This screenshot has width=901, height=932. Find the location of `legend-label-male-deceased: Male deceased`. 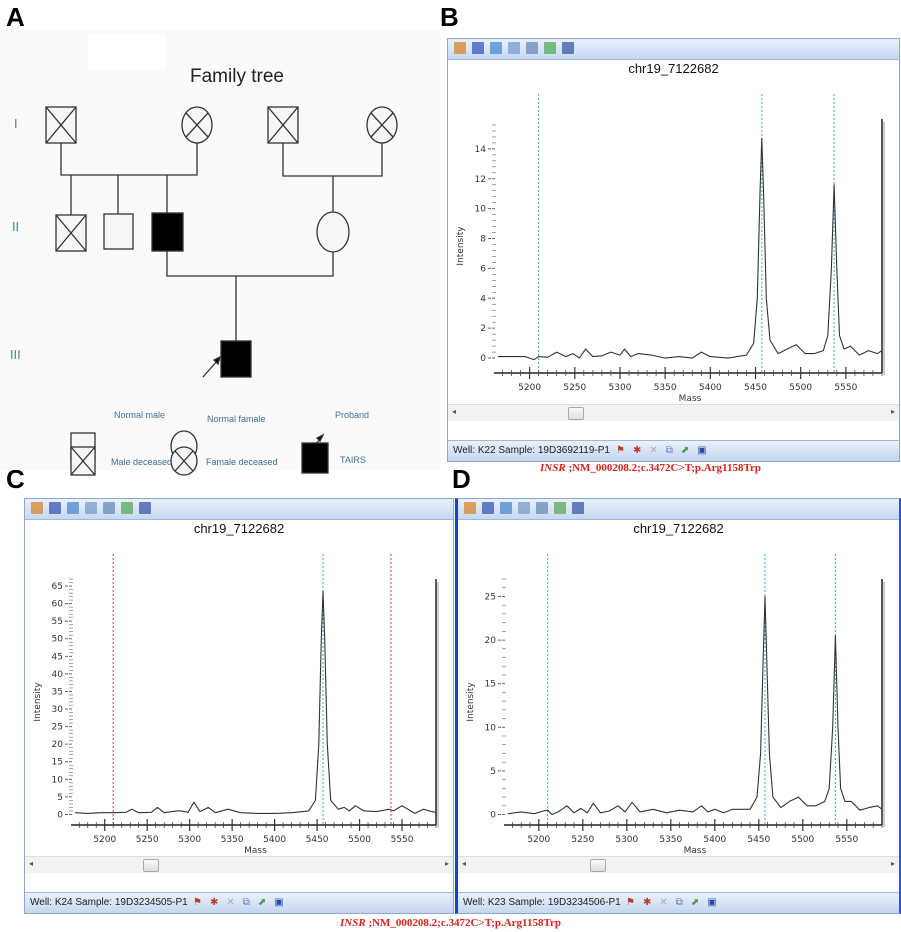

legend-label-male-deceased: Male deceased is located at coordinates (142, 462).